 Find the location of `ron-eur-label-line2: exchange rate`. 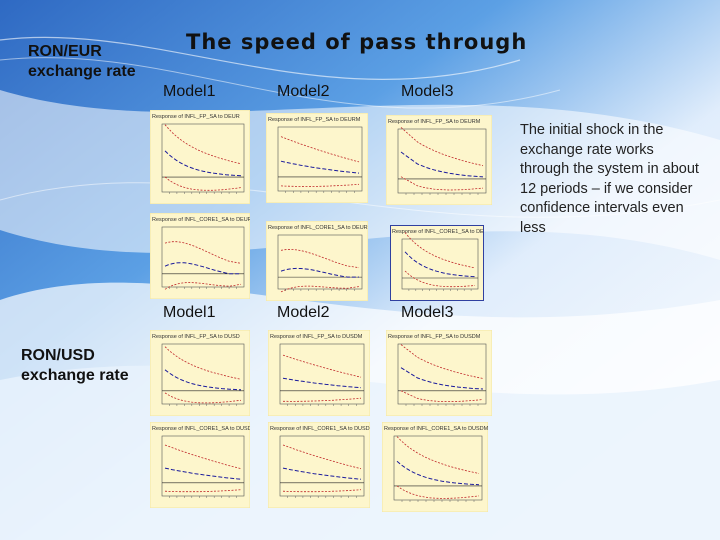

ron-eur-label-line2: exchange rate is located at coordinates (82, 71).